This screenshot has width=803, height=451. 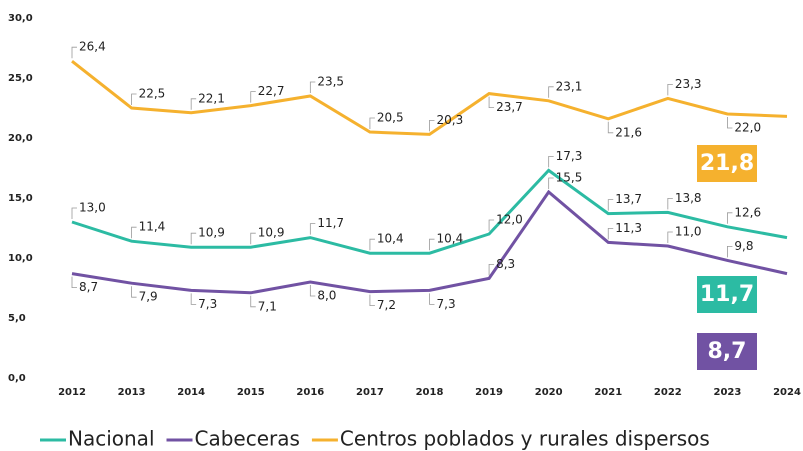 What do you see at coordinates (509, 220) in the screenshot?
I see `data-label: 12,0` at bounding box center [509, 220].